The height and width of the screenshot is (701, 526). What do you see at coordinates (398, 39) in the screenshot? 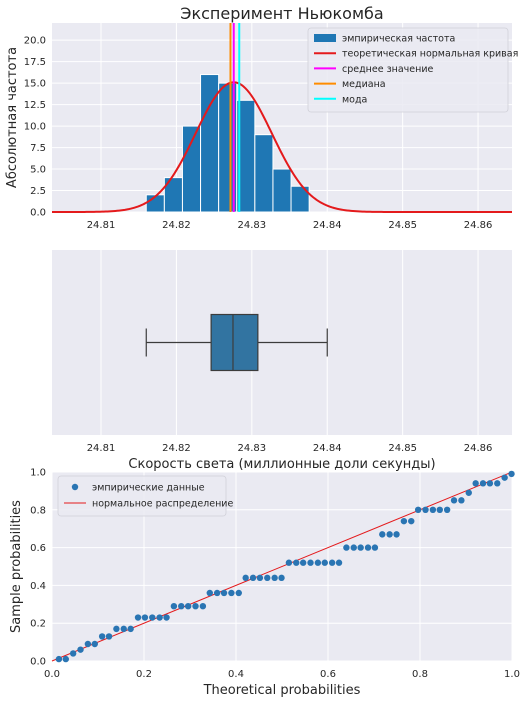
I see `legend-label: эмпирическая частота` at bounding box center [398, 39].